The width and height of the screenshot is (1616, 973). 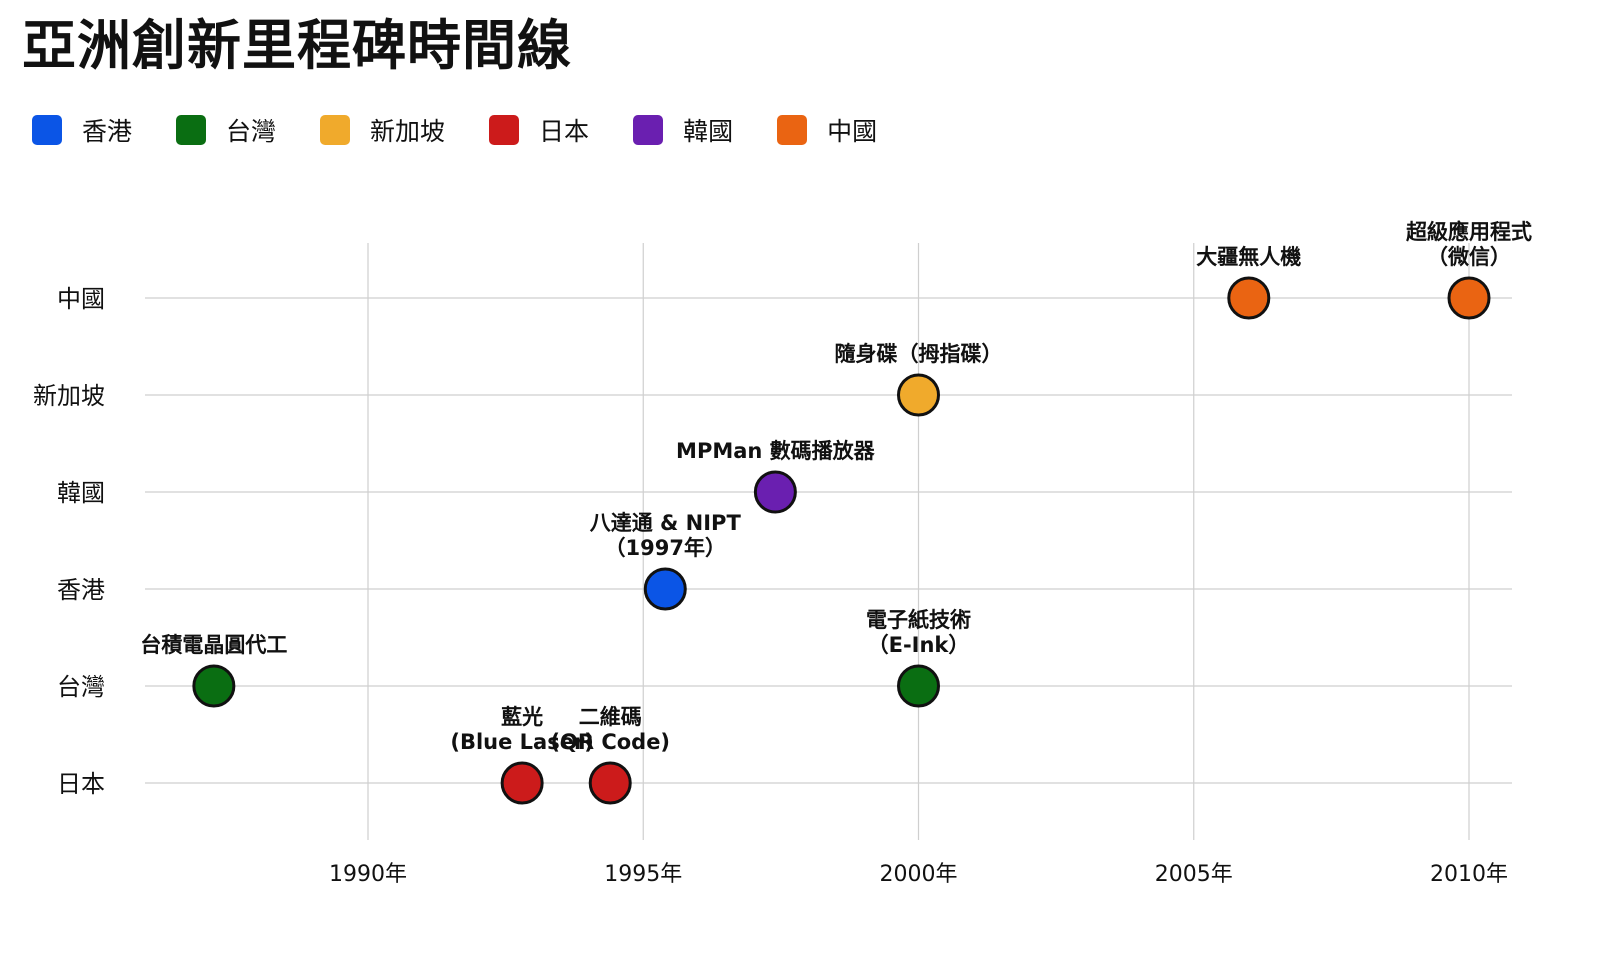 What do you see at coordinates (213, 645) in the screenshot?
I see `data-label: 台積電晶圓代工` at bounding box center [213, 645].